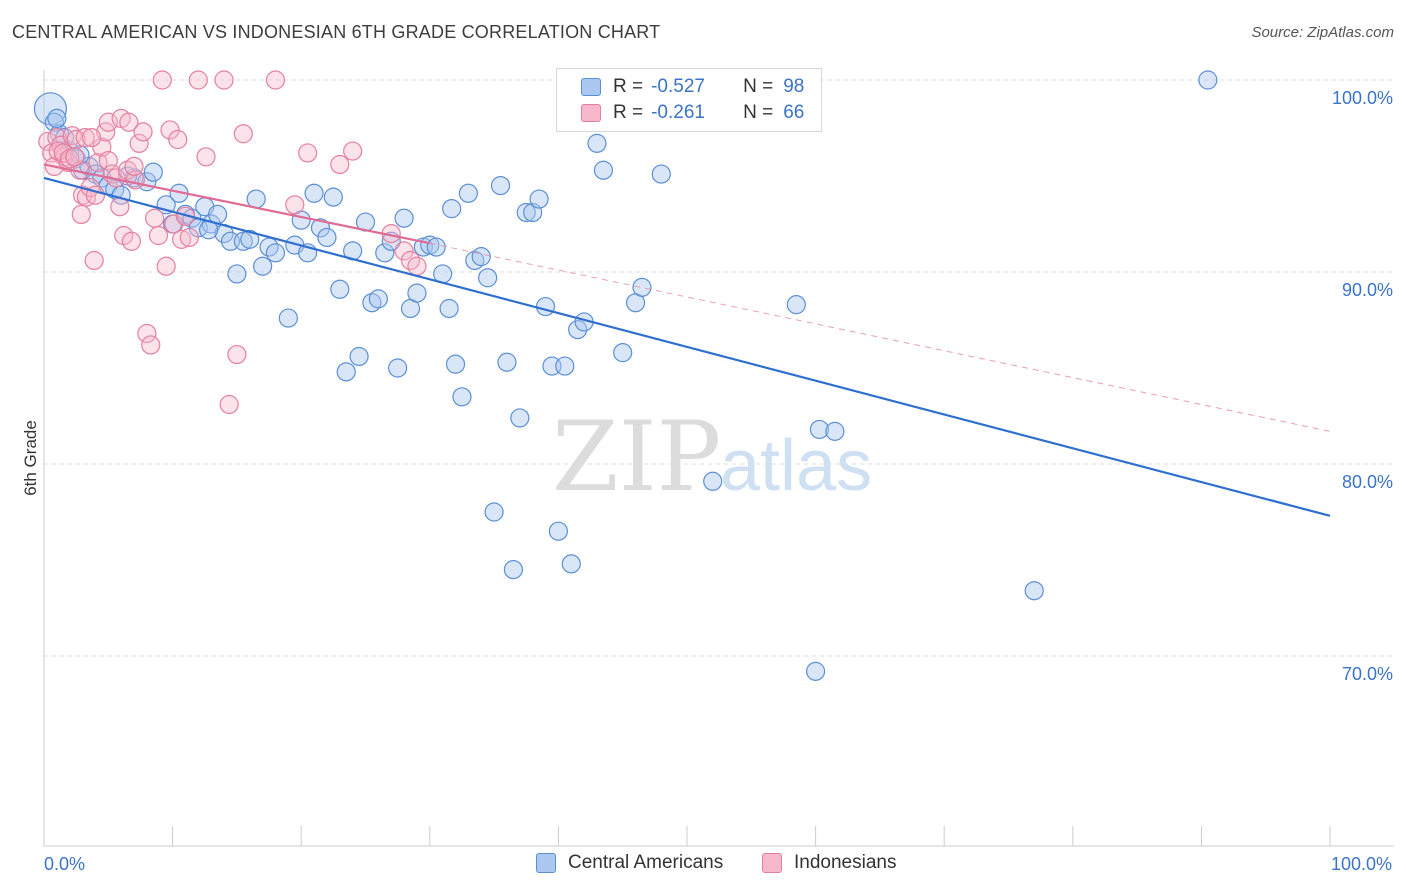  I want to click on legend-row-indonesians: R = -0.261 N = 66, so click(680, 113).